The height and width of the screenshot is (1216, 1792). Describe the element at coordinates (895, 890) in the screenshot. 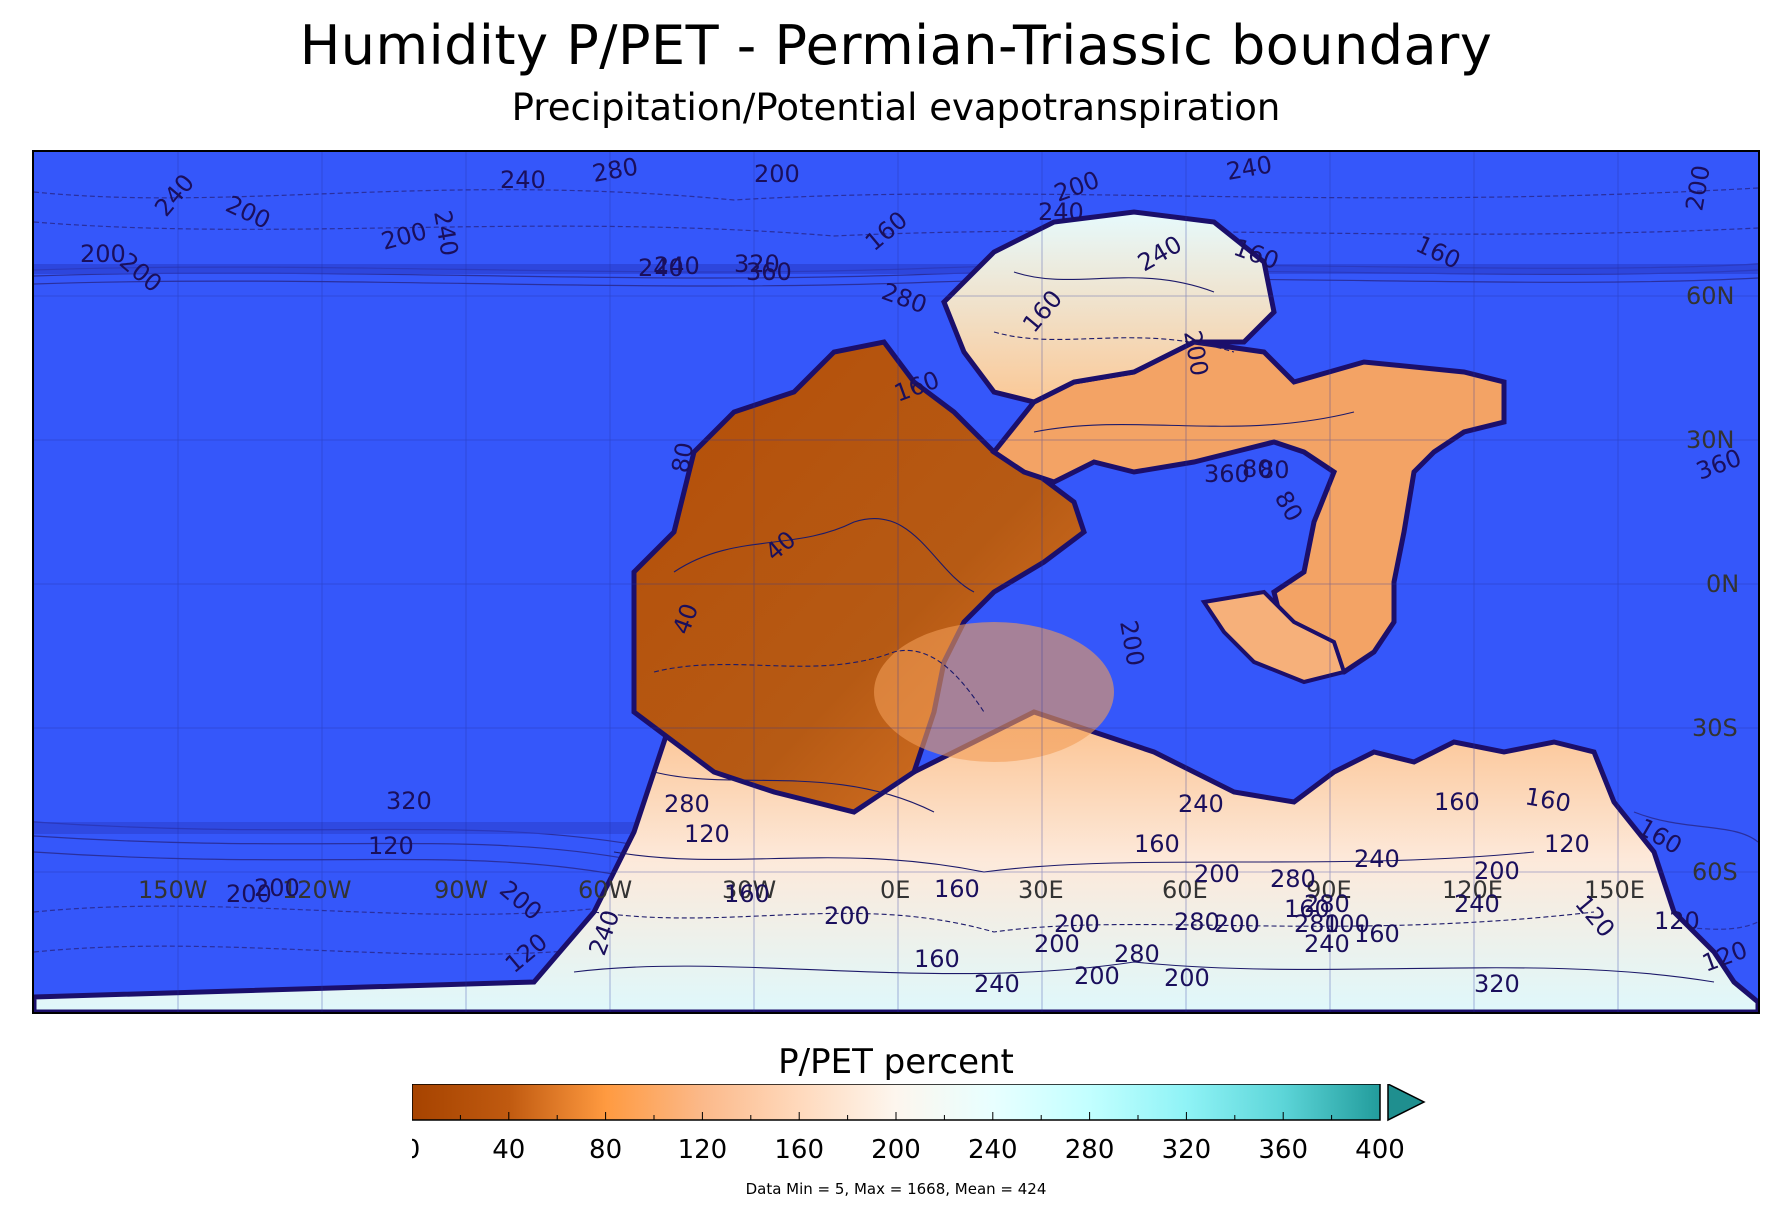

I see `lon-label-0e: 0E` at that location.